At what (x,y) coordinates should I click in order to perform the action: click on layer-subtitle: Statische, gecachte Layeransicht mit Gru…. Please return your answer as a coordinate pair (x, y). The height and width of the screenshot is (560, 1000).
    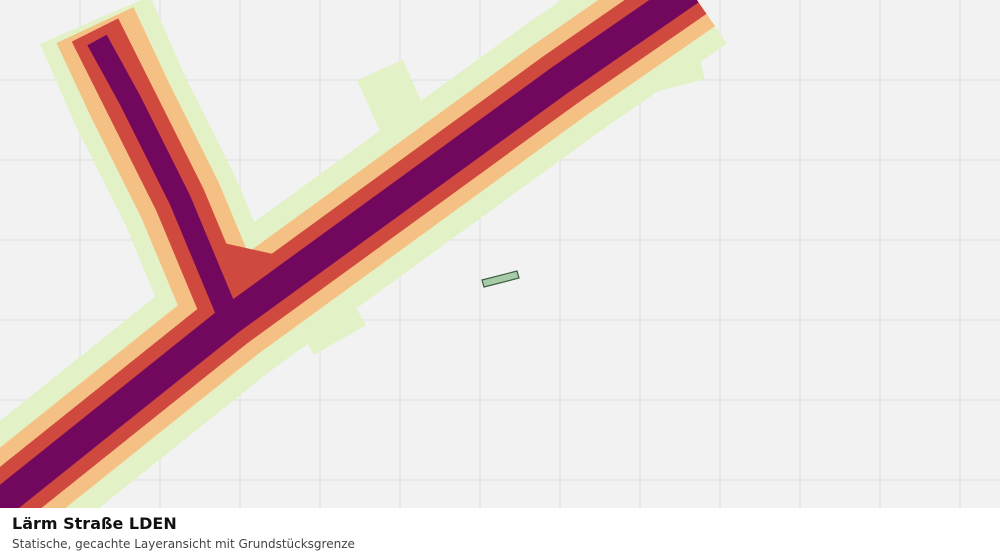
    Looking at the image, I should click on (183, 544).